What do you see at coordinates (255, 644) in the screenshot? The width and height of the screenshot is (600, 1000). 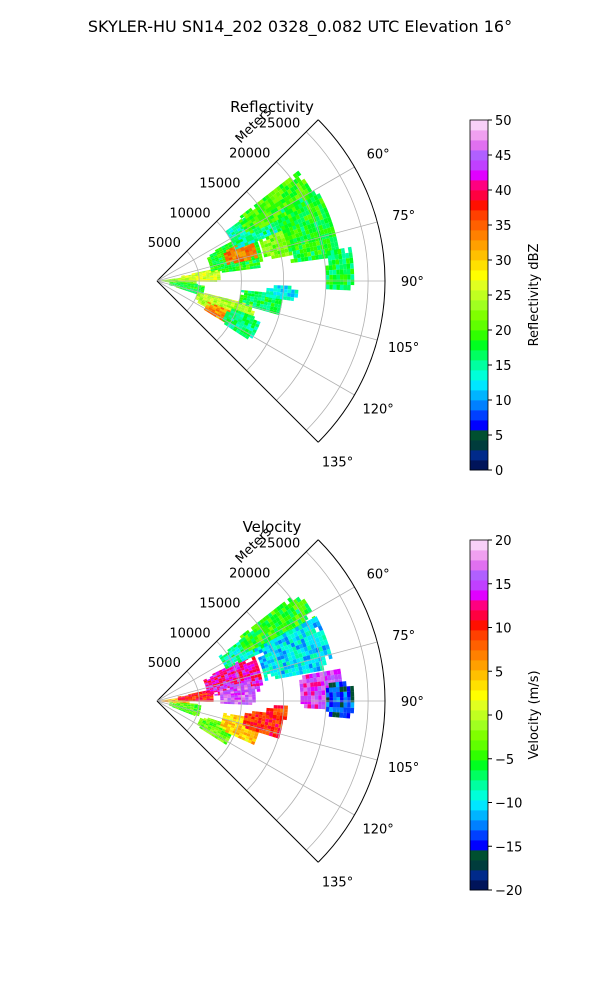 I see `velocity-grid-spoke` at bounding box center [255, 644].